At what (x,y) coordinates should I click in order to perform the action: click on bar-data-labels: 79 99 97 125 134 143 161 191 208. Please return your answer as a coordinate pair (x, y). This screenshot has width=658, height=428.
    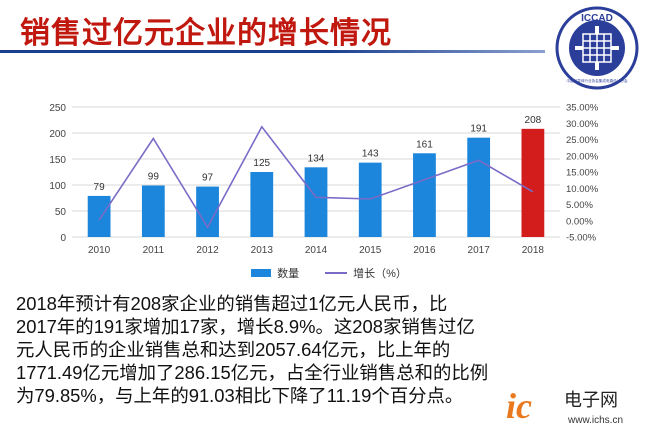
    Looking at the image, I should click on (318, 154).